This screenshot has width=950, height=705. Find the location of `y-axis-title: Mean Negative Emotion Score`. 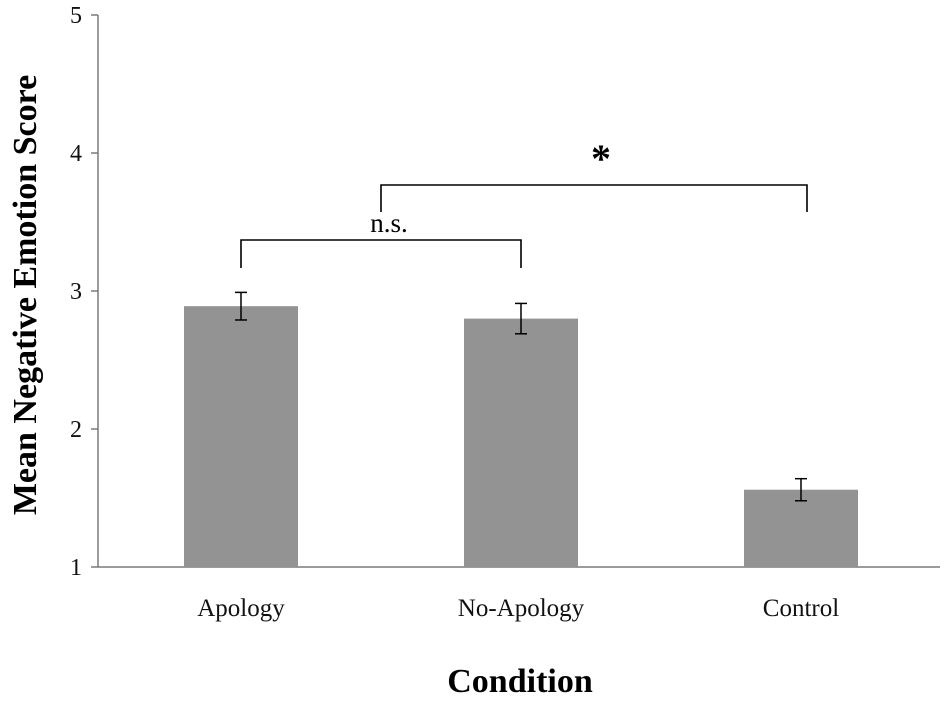

y-axis-title: Mean Negative Emotion Score is located at coordinates (25, 295).